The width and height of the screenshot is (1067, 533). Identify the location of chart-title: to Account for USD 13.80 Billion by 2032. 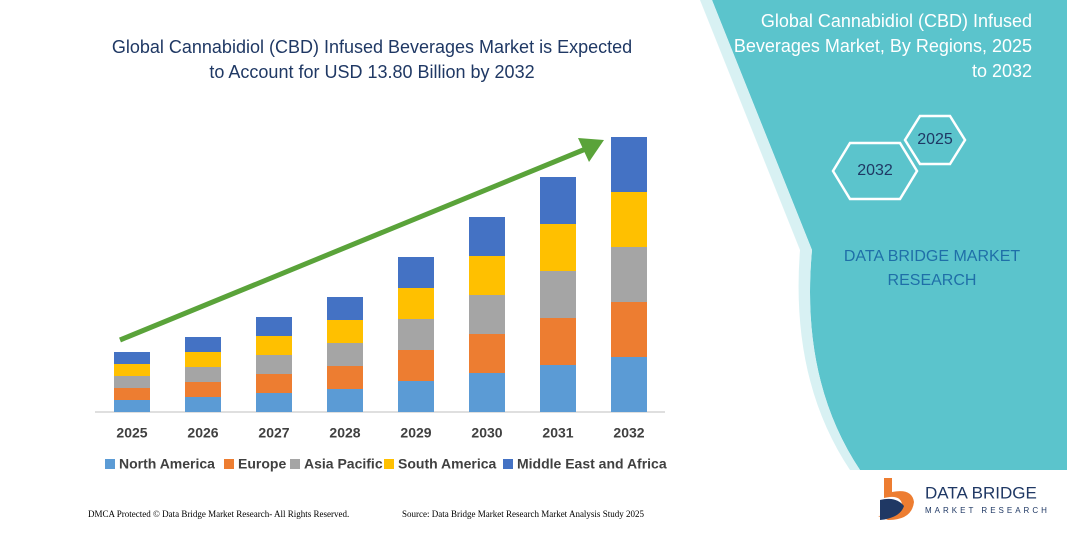
(371, 72).